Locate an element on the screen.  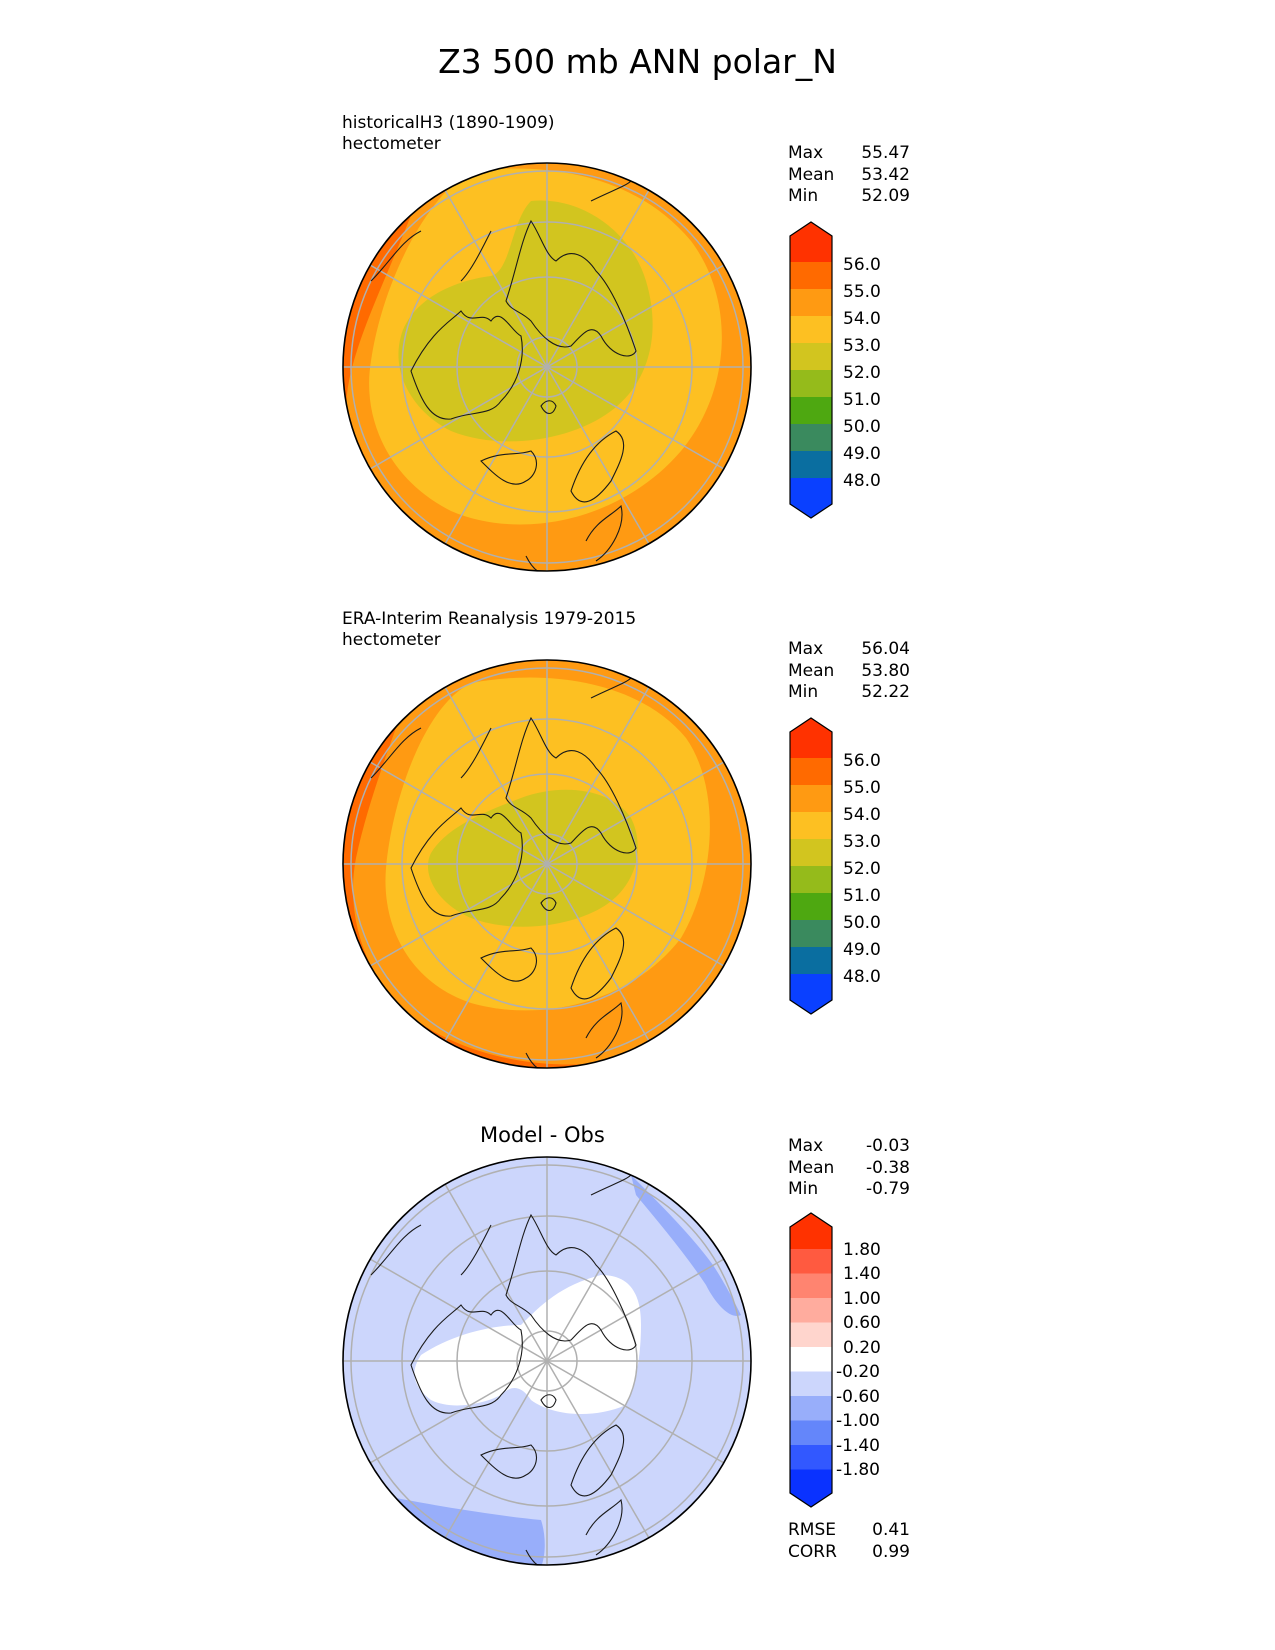
cb-diff-label-10: -1.80 is located at coordinates (858, 1470).